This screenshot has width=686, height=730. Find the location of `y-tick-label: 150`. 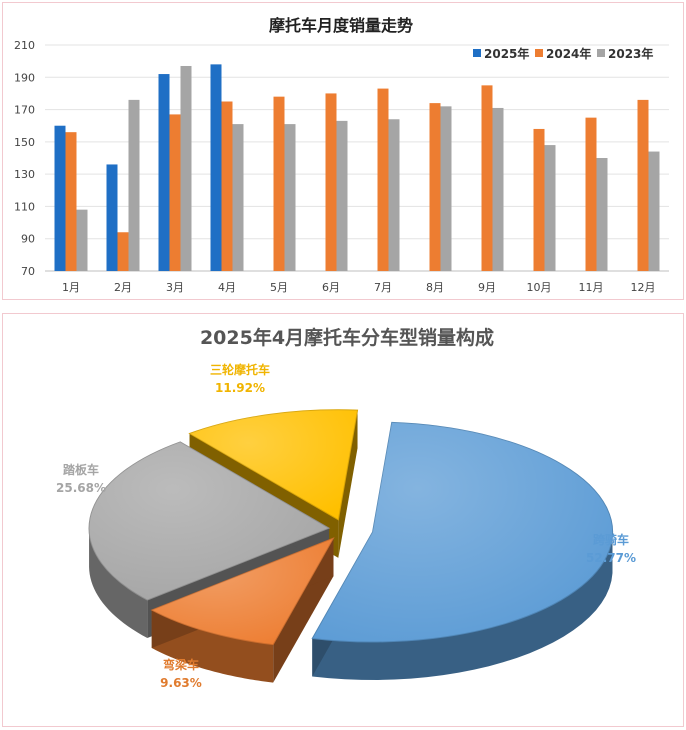

y-tick-label: 150 is located at coordinates (24, 142).